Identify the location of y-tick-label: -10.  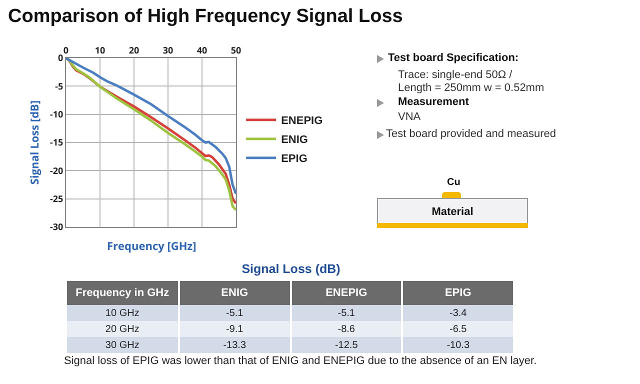
(57, 113).